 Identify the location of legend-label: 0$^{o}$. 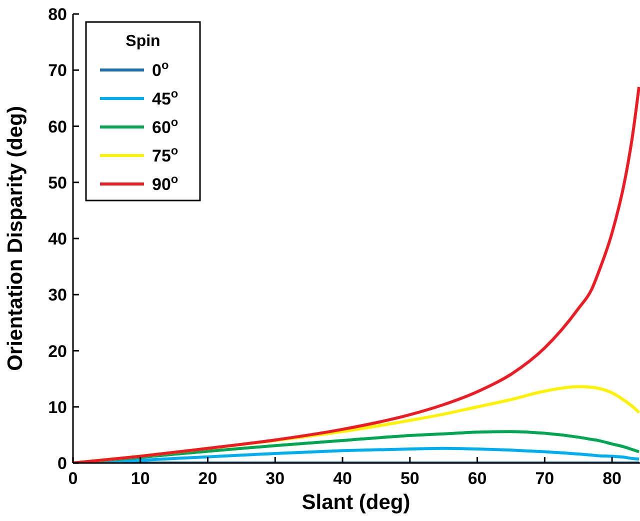
(160, 69).